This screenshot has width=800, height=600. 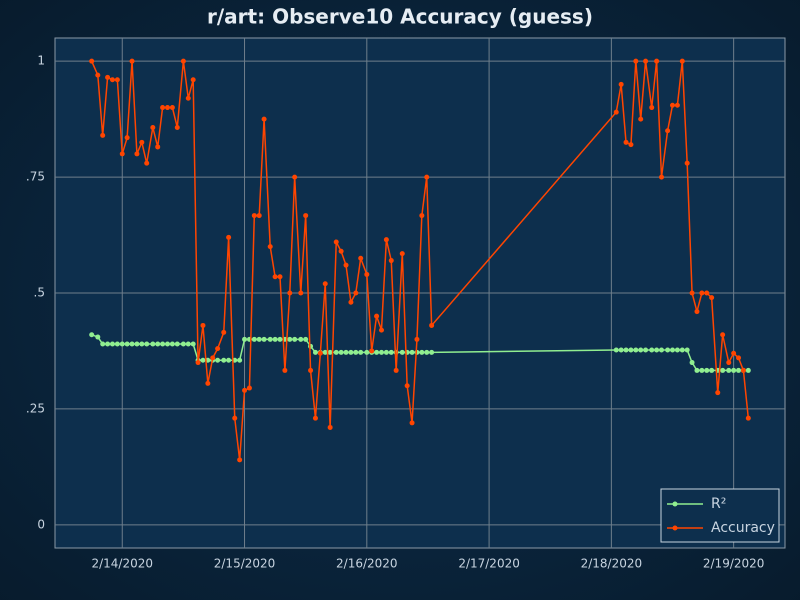 What do you see at coordinates (367, 564) in the screenshot?
I see `x-tick-label: 2/16/2020` at bounding box center [367, 564].